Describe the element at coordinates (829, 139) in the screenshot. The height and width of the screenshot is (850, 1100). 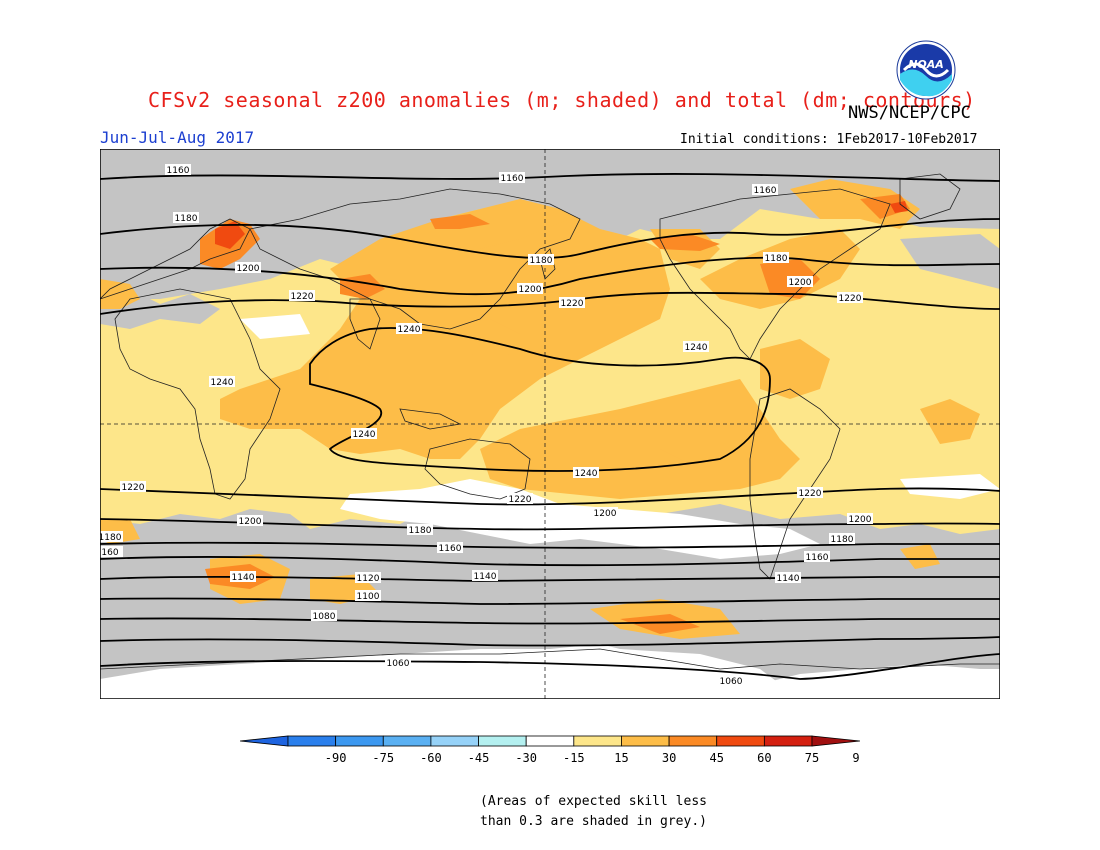
I see `initial-conditions-label: Initial conditions: 1Feb2017-10Feb2017` at that location.